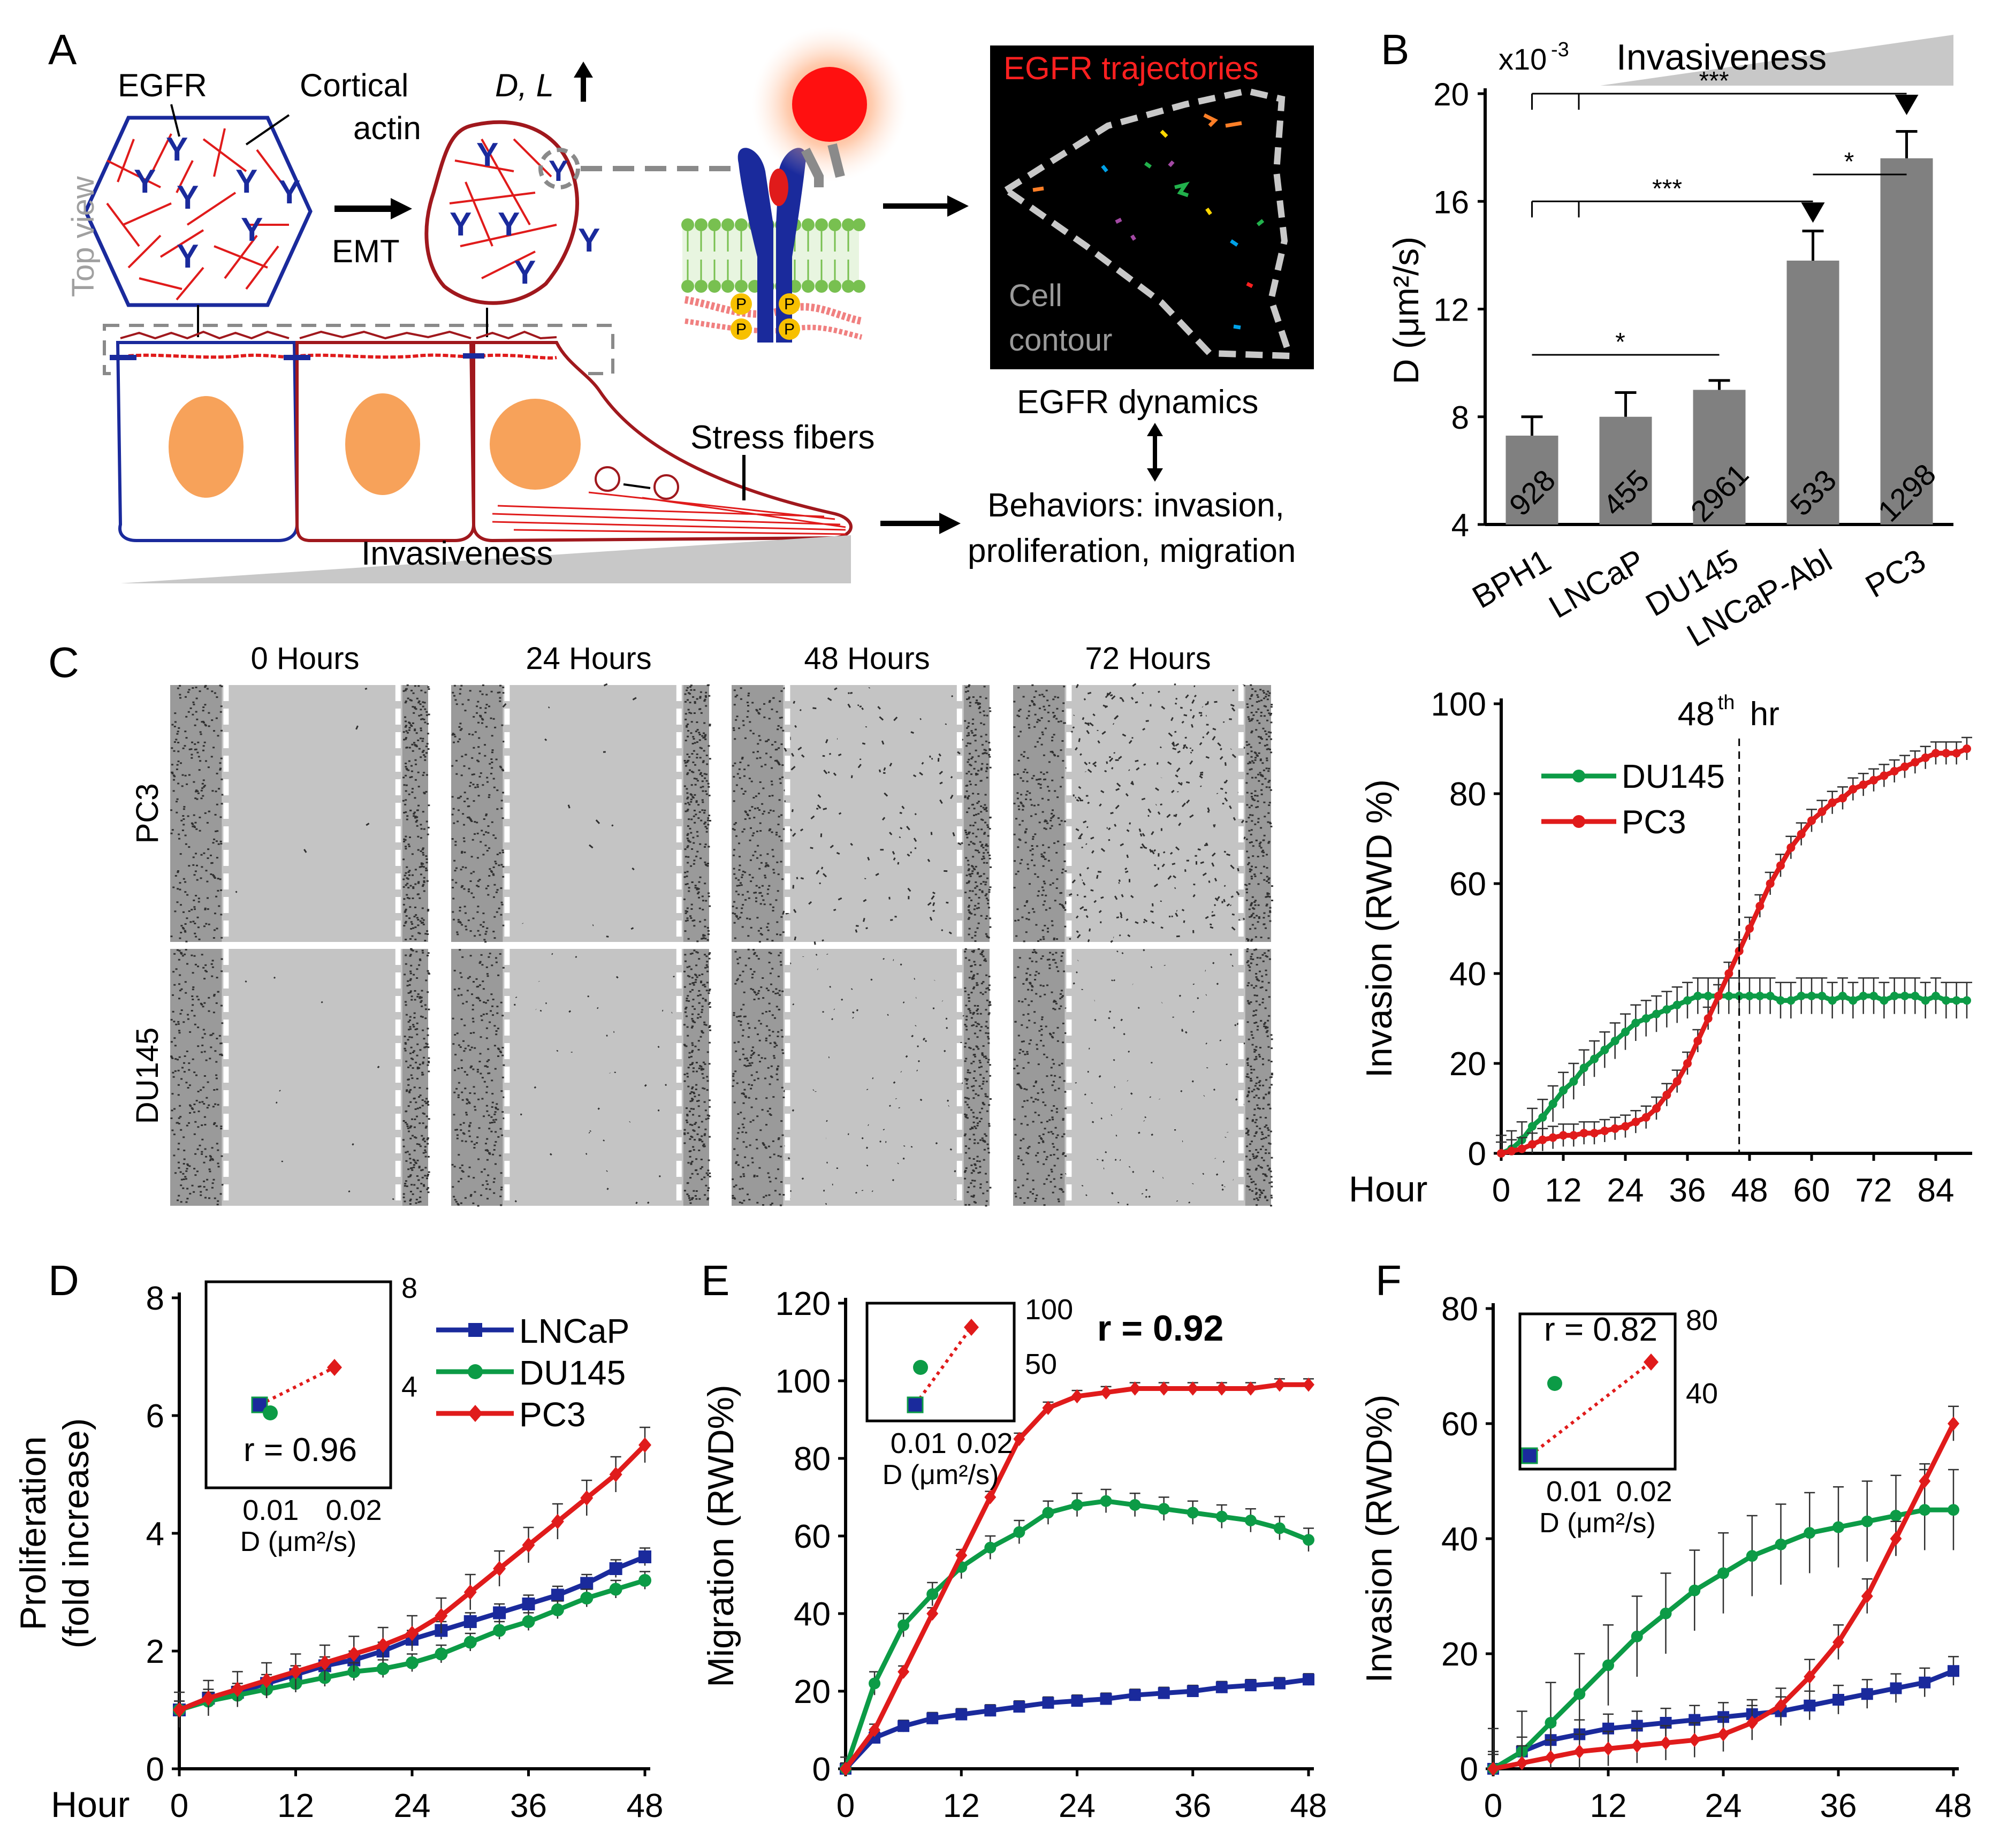  I want to click on top-view-label: Top view, so click(83, 236).